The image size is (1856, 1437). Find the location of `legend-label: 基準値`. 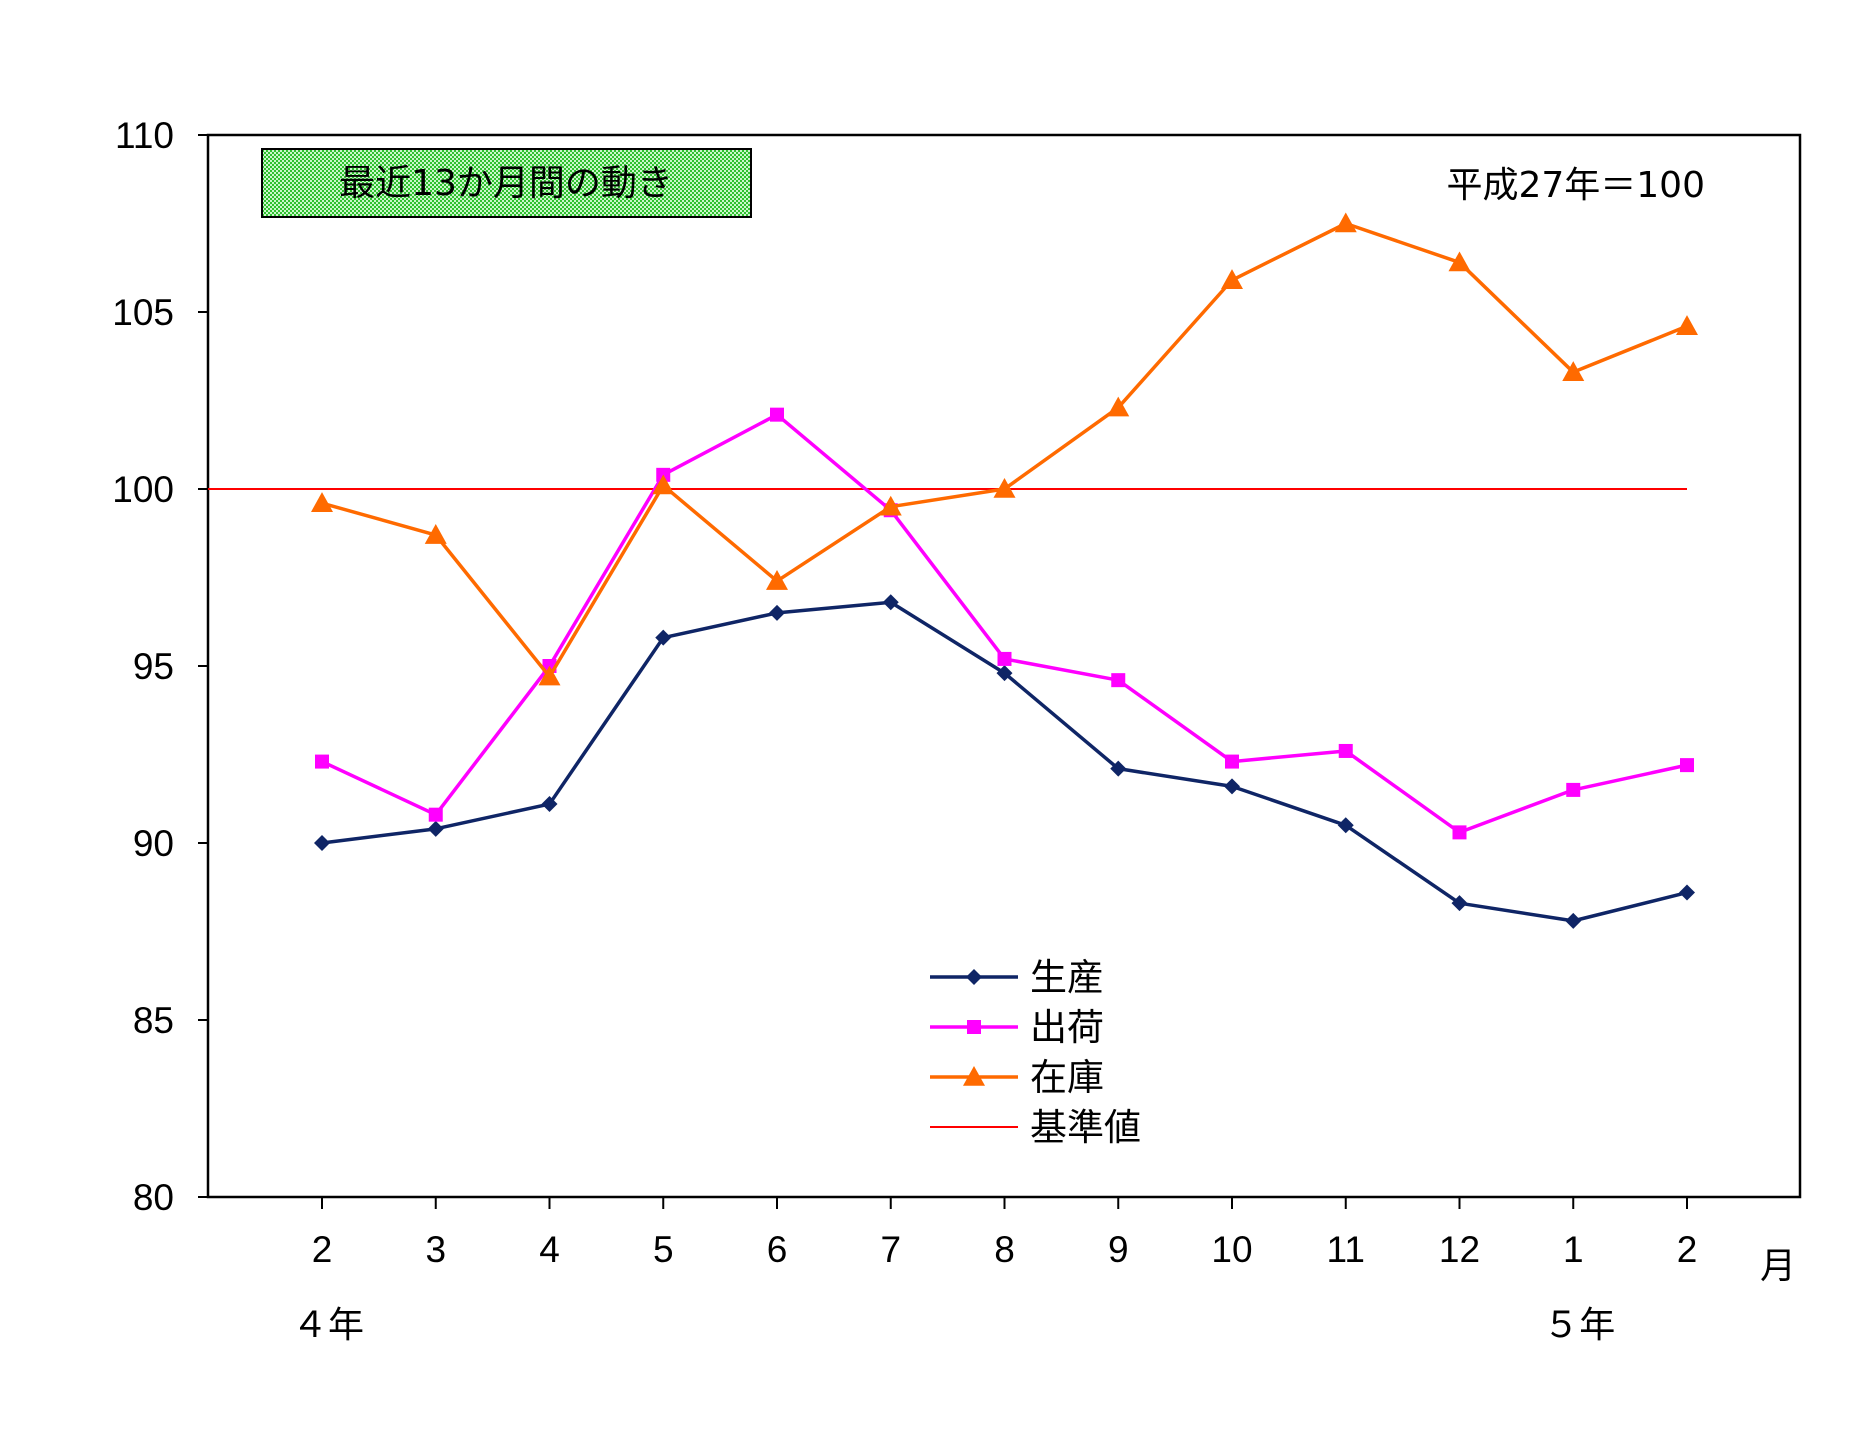

legend-label: 基準値 is located at coordinates (1085, 1127).